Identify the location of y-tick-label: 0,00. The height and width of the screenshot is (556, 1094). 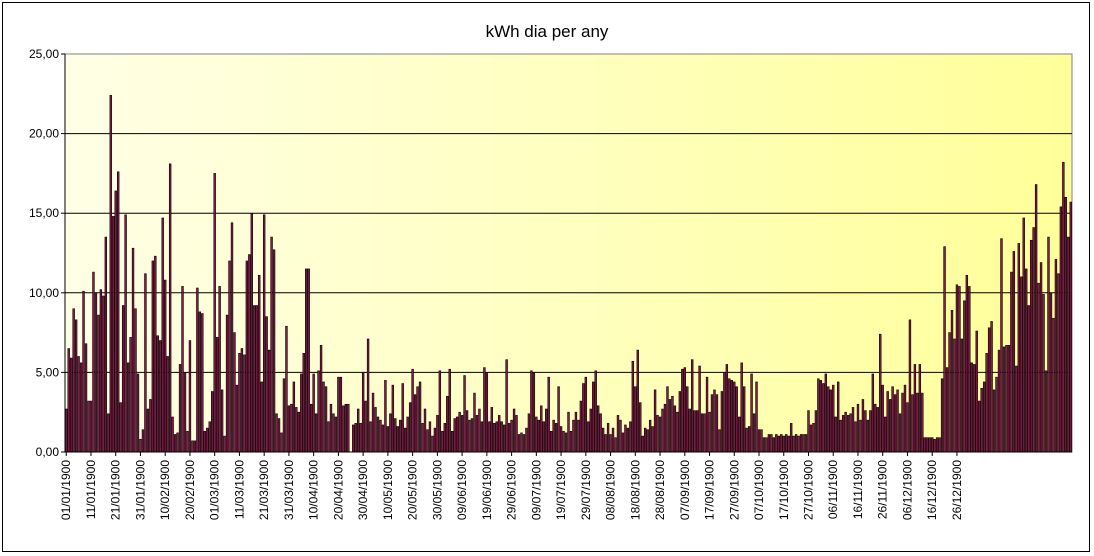
(48, 452).